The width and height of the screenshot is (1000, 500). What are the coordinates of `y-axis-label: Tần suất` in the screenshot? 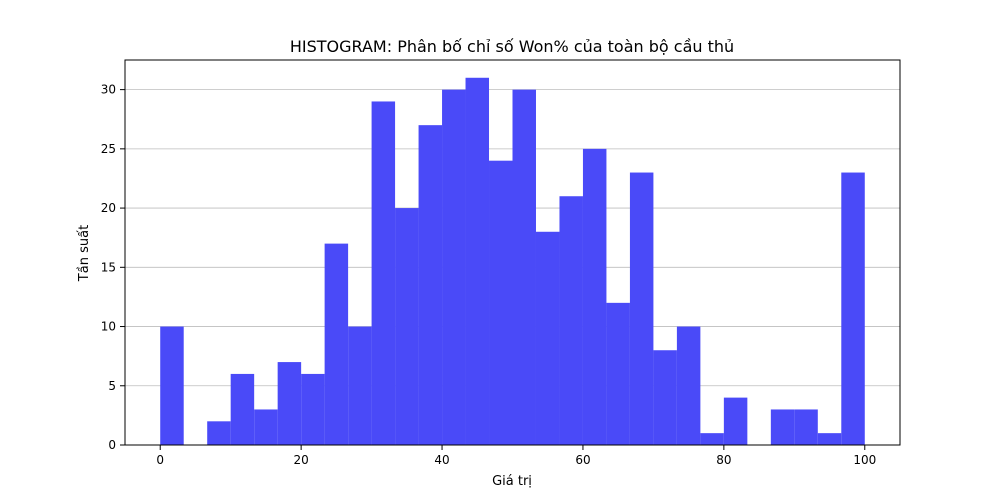 It's located at (84, 253).